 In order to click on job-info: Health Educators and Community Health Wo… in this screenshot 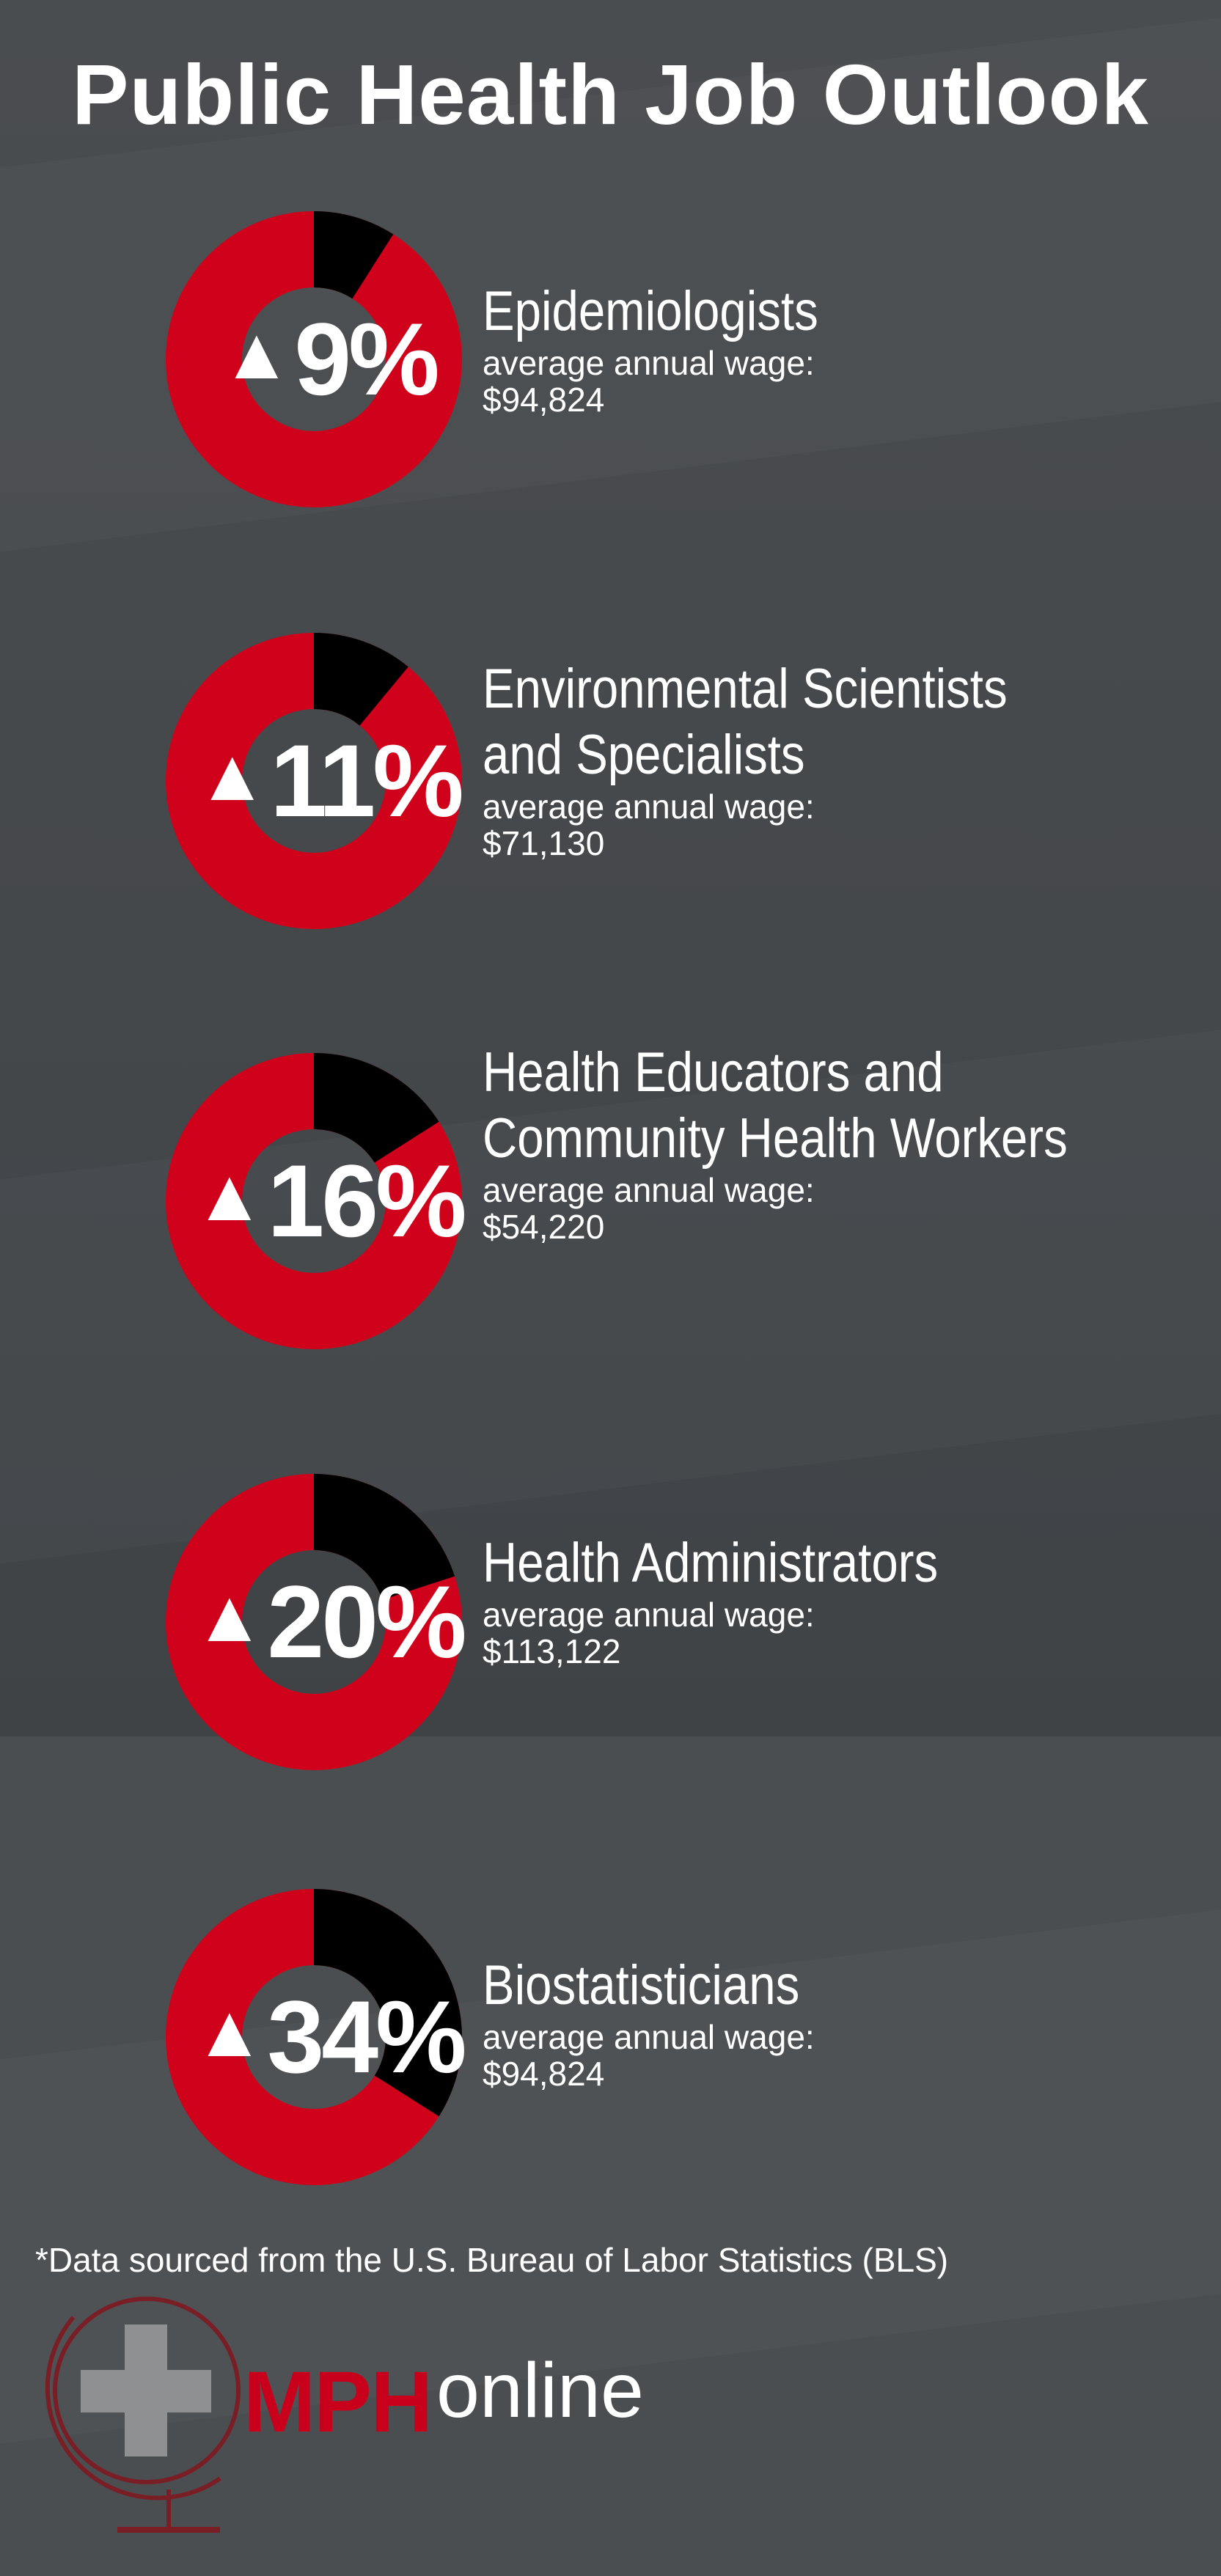, I will do `click(813, 1143)`.